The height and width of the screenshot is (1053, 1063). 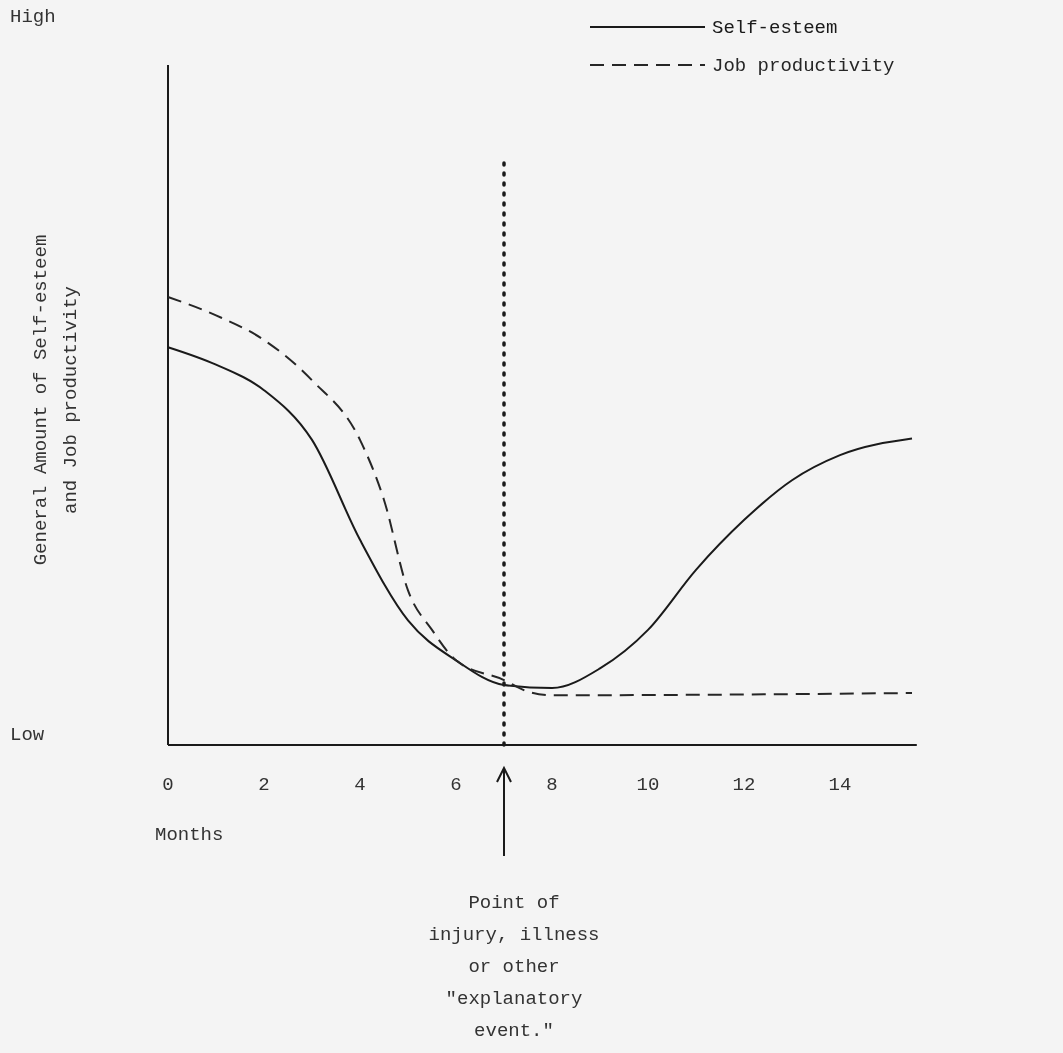 What do you see at coordinates (514, 967) in the screenshot?
I see `text: Point of injury, illness or other "explanatory event."` at bounding box center [514, 967].